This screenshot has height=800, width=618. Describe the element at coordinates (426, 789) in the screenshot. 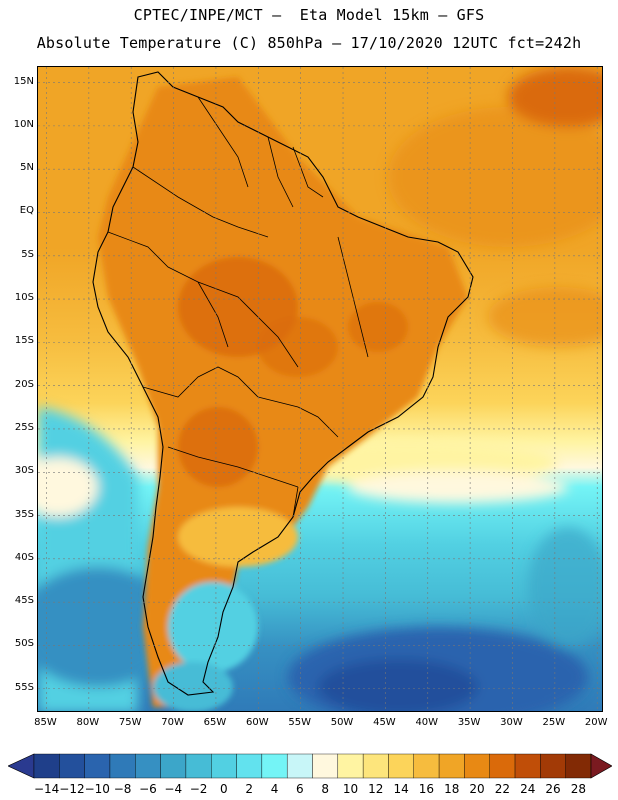

I see `colorbar-tick-label: 16` at that location.